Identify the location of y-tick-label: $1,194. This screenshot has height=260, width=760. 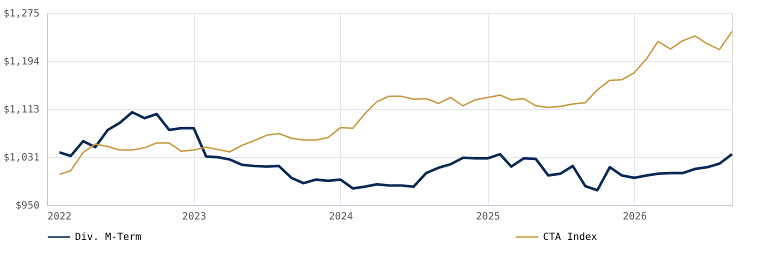
(21, 62).